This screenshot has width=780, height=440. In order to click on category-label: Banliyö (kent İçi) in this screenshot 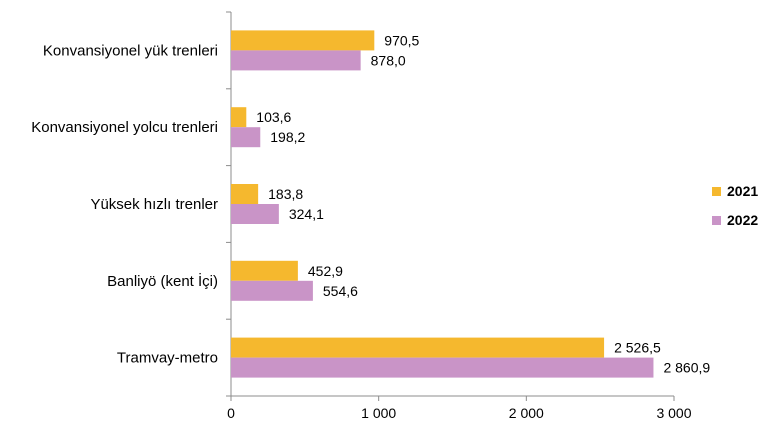, I will do `click(162, 281)`.